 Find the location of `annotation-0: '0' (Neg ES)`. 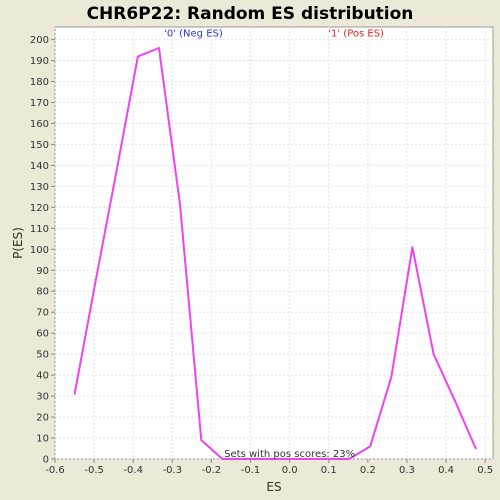

annotation-0: '0' (Neg ES) is located at coordinates (193, 34).